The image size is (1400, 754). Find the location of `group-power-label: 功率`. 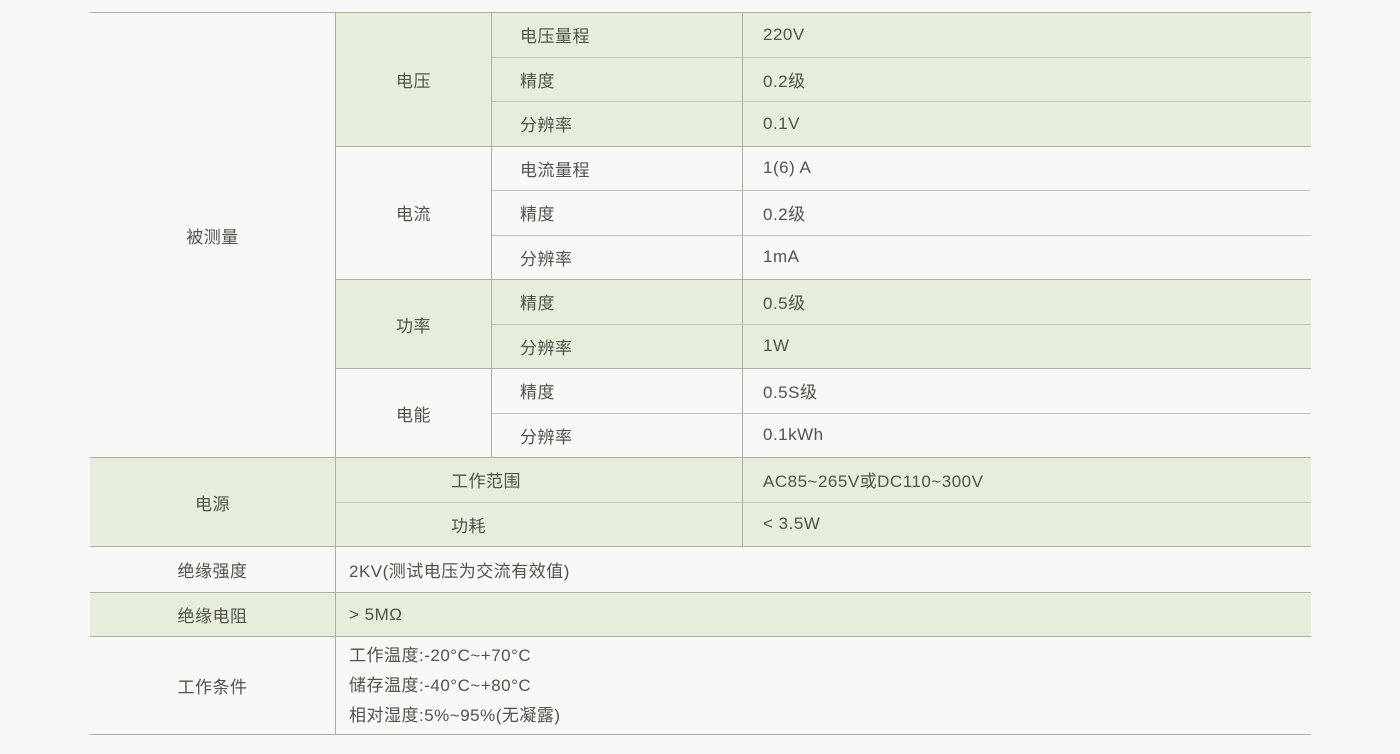

group-power-label: 功率 is located at coordinates (414, 323).